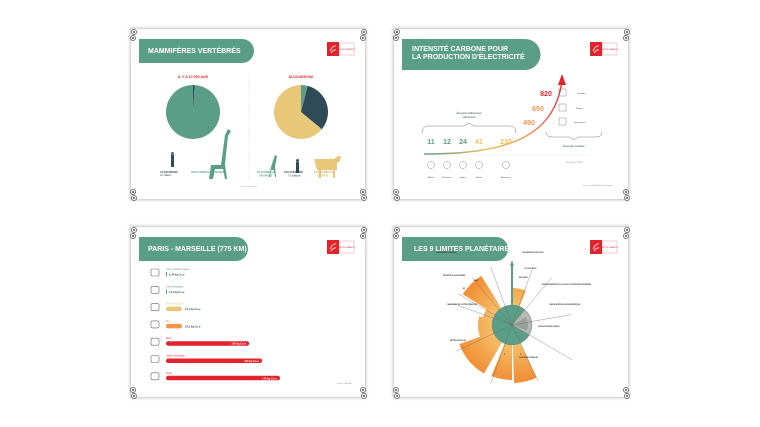 This screenshot has height=427, width=760. What do you see at coordinates (564, 304) in the screenshot?
I see `boundary-label: CHARGE D'AÉROSOLS ATMOSPHÉRIQUES` at bounding box center [564, 304].